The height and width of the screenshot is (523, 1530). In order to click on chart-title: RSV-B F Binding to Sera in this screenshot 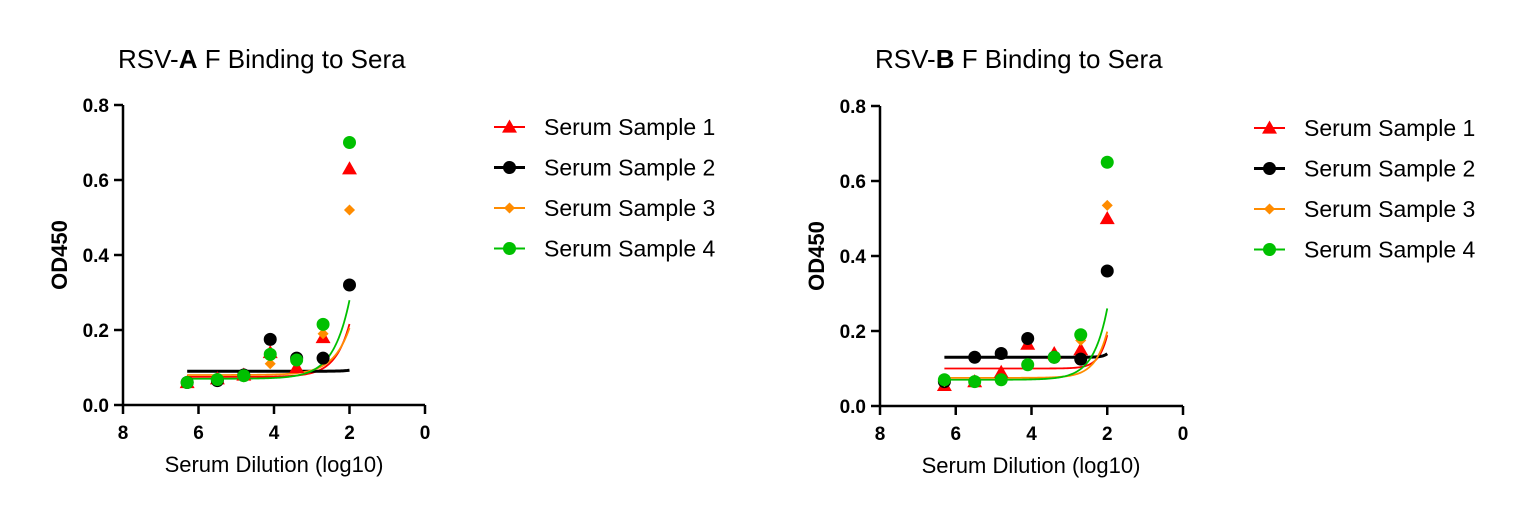, I will do `click(1019, 59)`.